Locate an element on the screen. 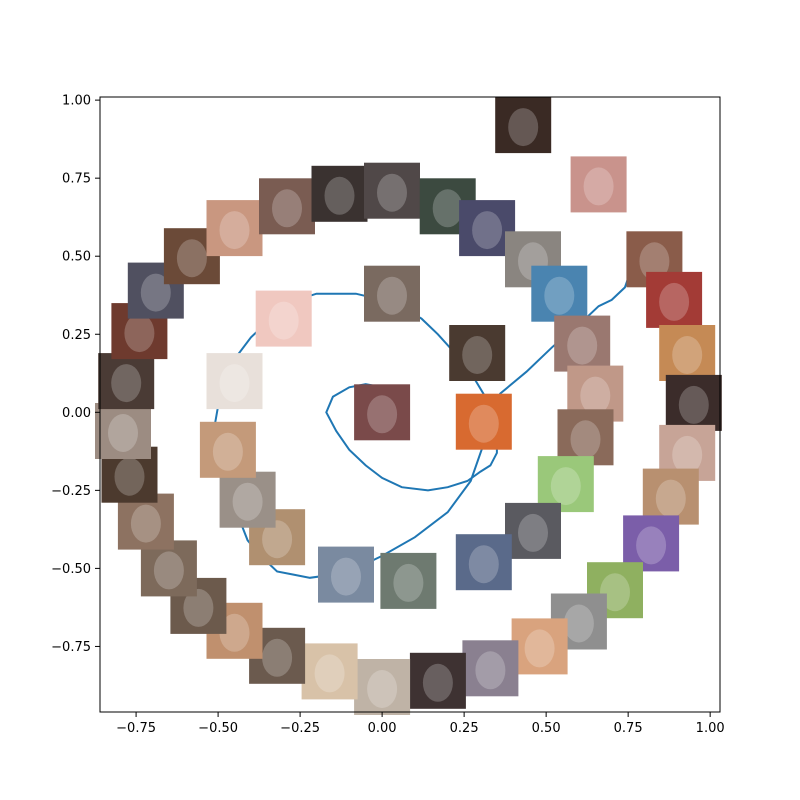  y-tick-label: 1.00 is located at coordinates (76, 101).